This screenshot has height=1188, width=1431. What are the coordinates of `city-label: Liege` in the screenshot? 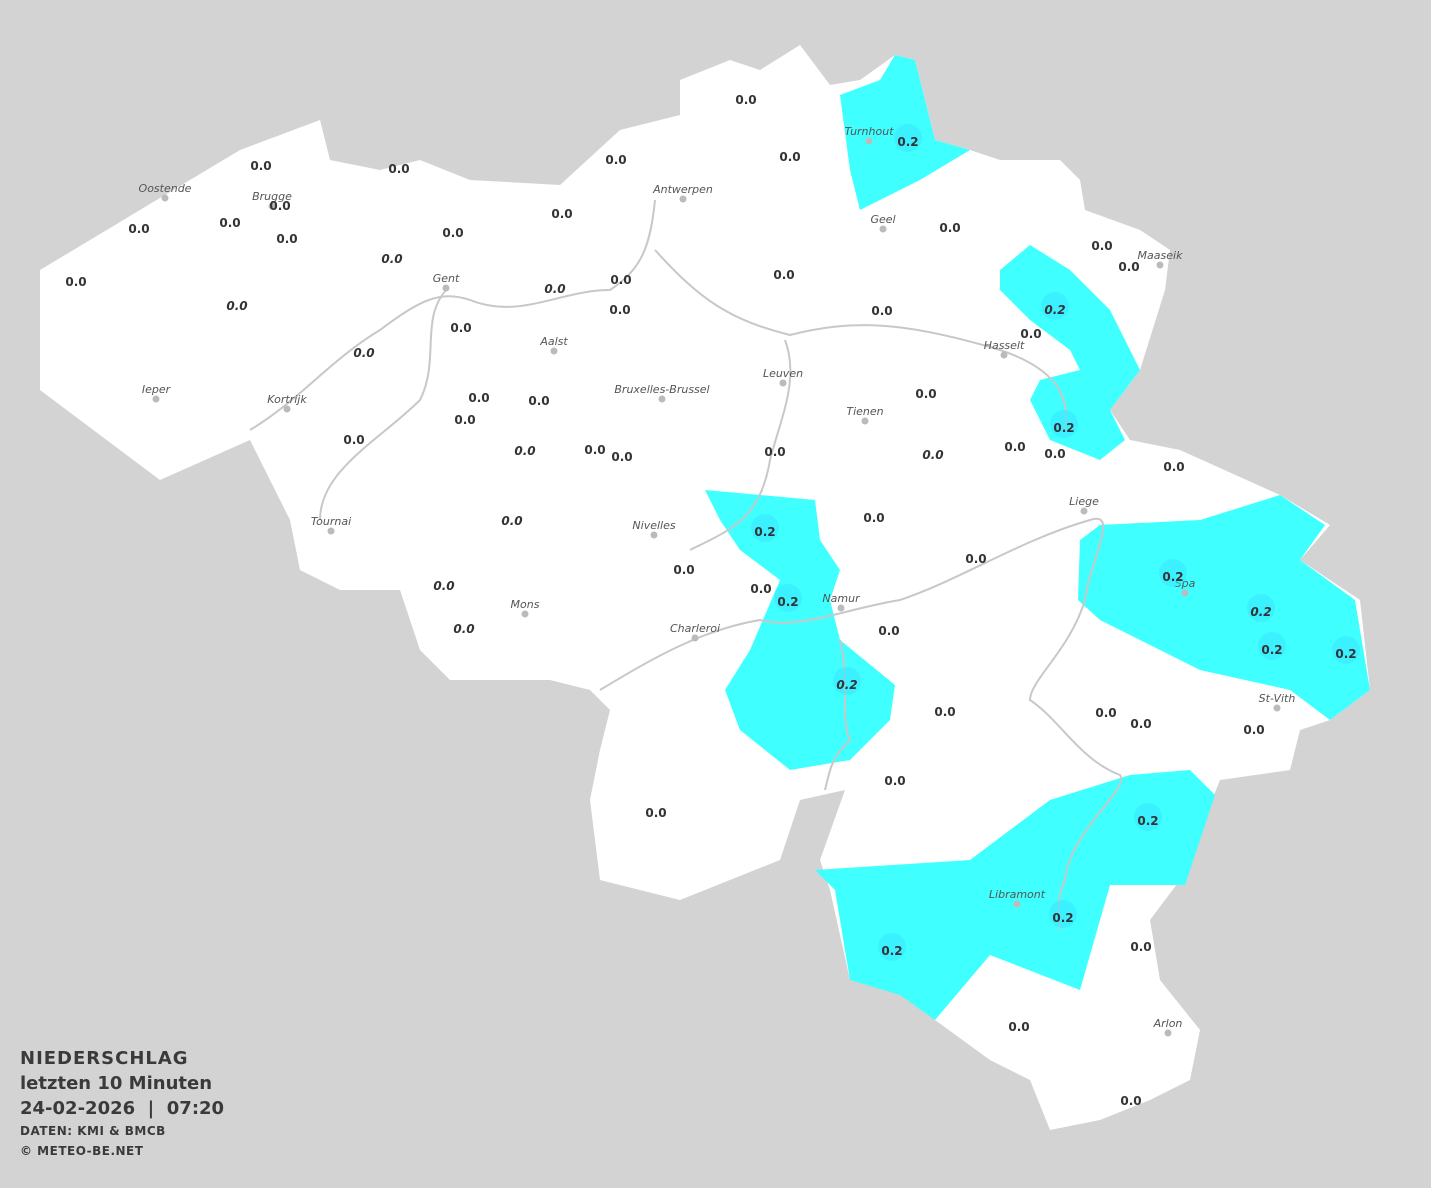 It's located at (1084, 501).